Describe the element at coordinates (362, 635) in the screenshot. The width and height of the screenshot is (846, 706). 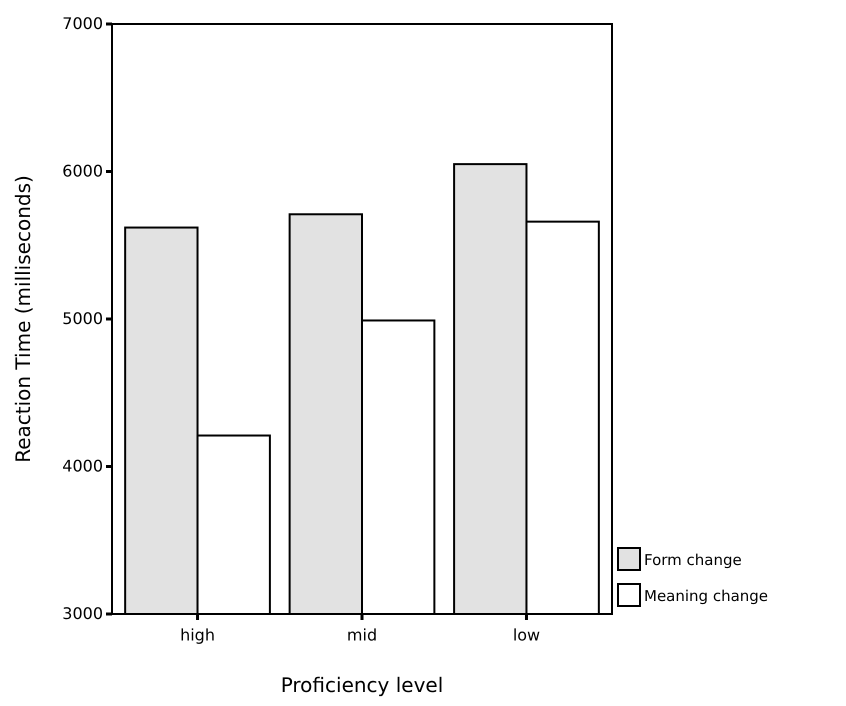
I see `x-tick-label: mid` at that location.